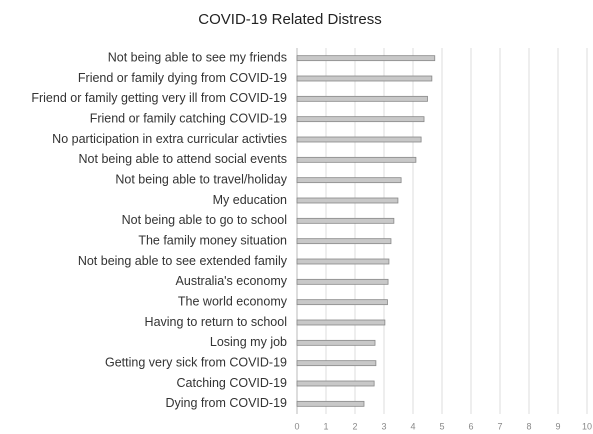 This screenshot has height=434, width=593. Describe the element at coordinates (212, 240) in the screenshot. I see `y-tick-label: The family money situation` at that location.